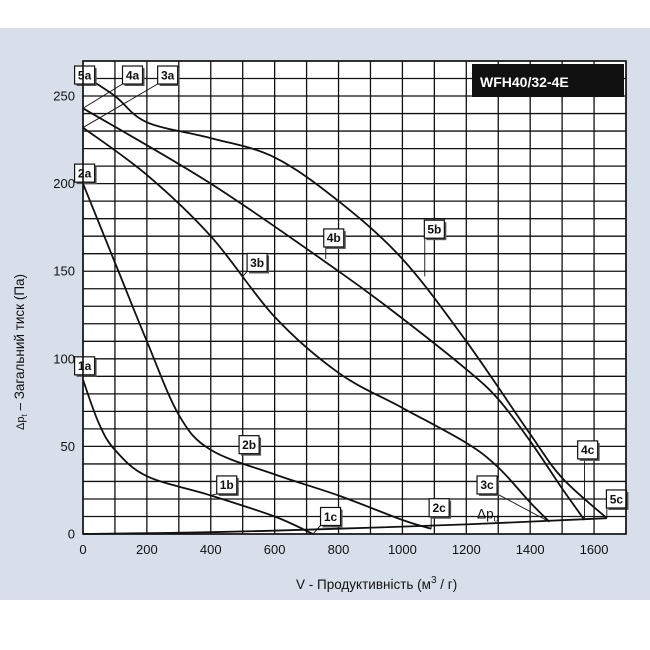 This screenshot has height=650, width=650. What do you see at coordinates (466, 549) in the screenshot?
I see `x-tick-label: 1200` at bounding box center [466, 549].